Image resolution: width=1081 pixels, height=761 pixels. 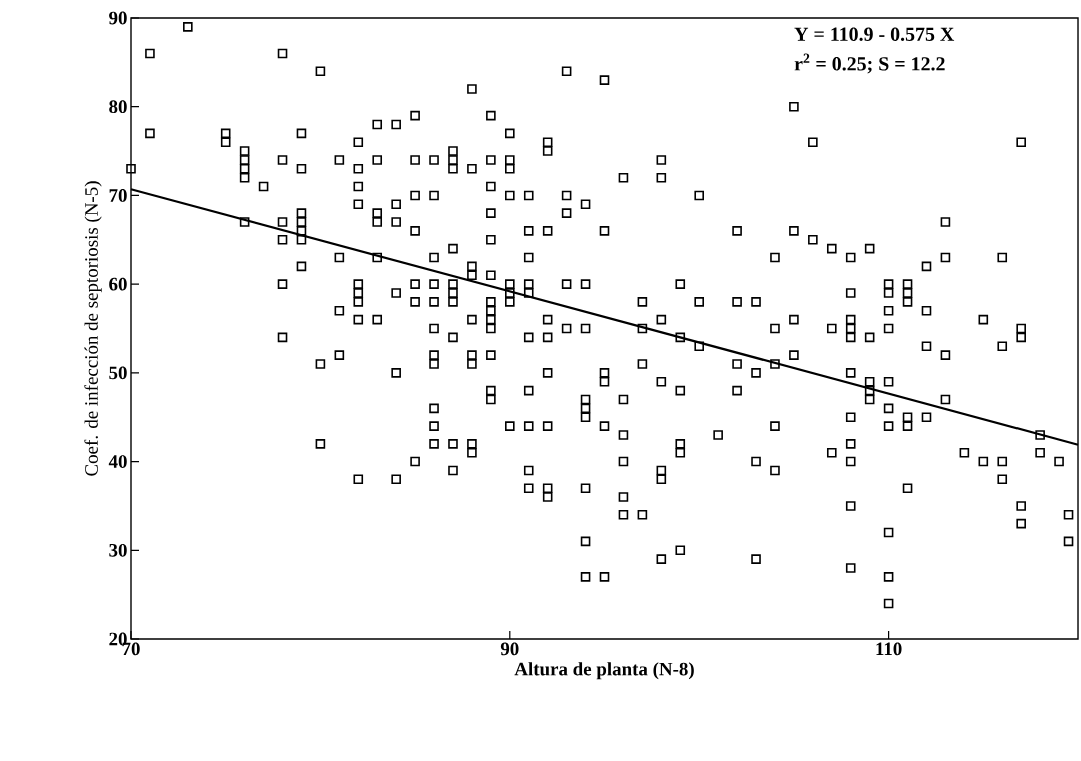 I want to click on y-tick-label: 50, so click(x=118, y=373).